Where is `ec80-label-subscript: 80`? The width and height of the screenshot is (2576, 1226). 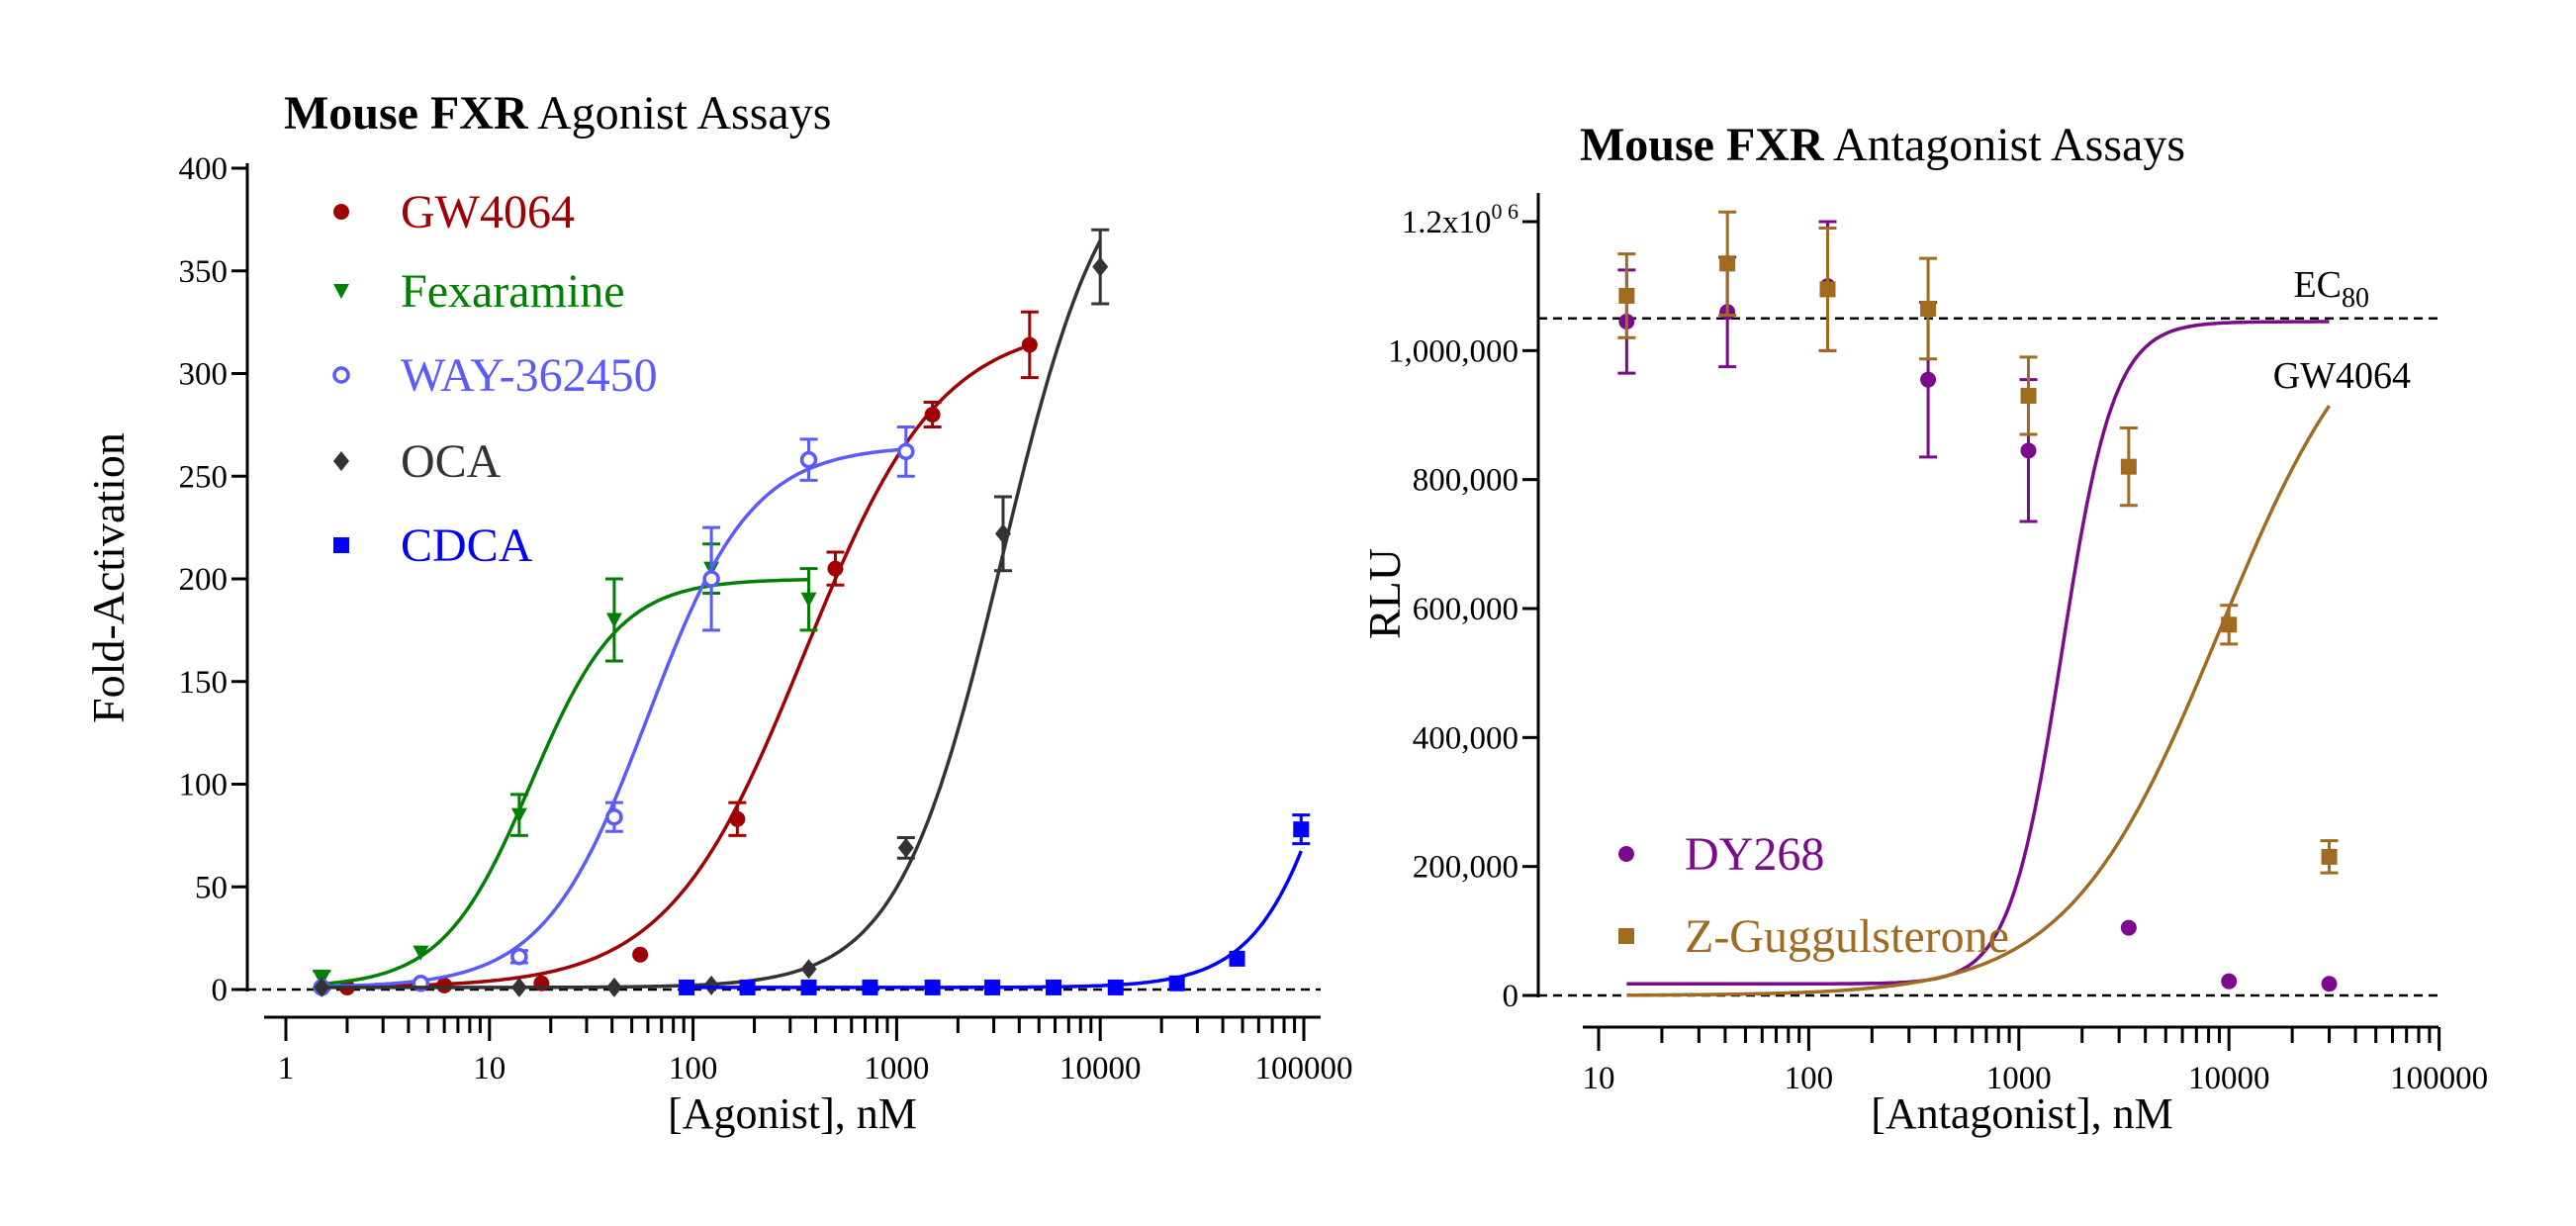
ec80-label-subscript: 80 is located at coordinates (2356, 298).